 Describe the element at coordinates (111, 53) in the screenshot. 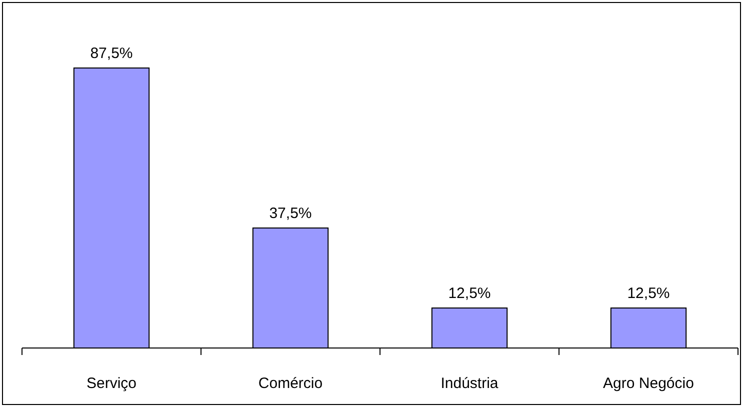

I see `data-label: 87,5%` at that location.